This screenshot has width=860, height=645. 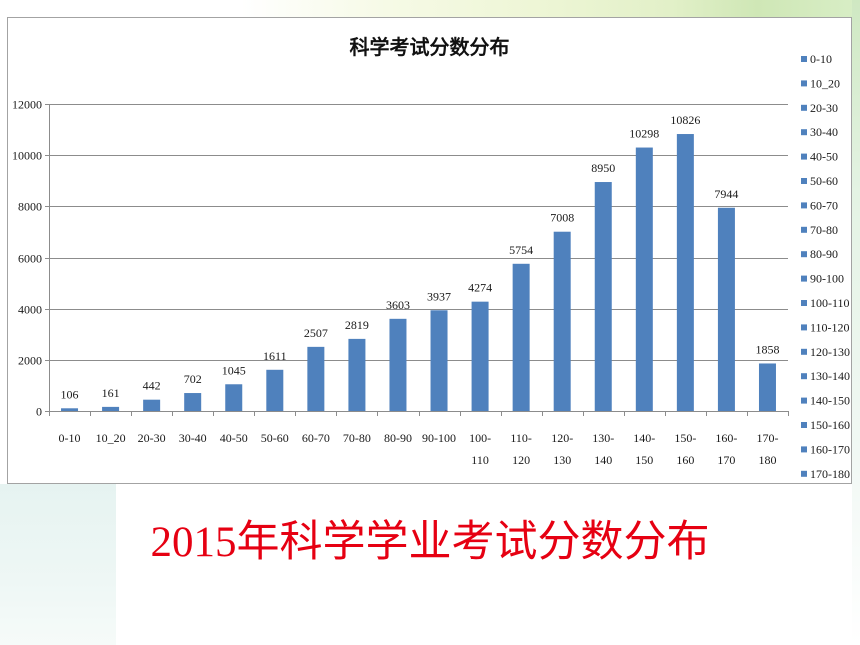 What do you see at coordinates (316, 333) in the screenshot?
I see `data-label-60-70: 2507` at bounding box center [316, 333].